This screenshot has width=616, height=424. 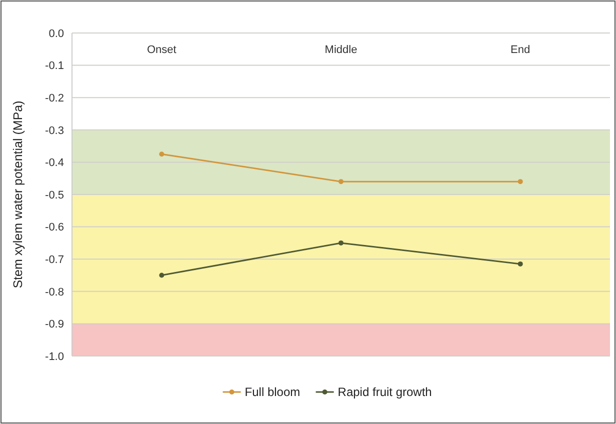 What do you see at coordinates (54, 130) in the screenshot?
I see `y-tick-label: -0.3` at bounding box center [54, 130].